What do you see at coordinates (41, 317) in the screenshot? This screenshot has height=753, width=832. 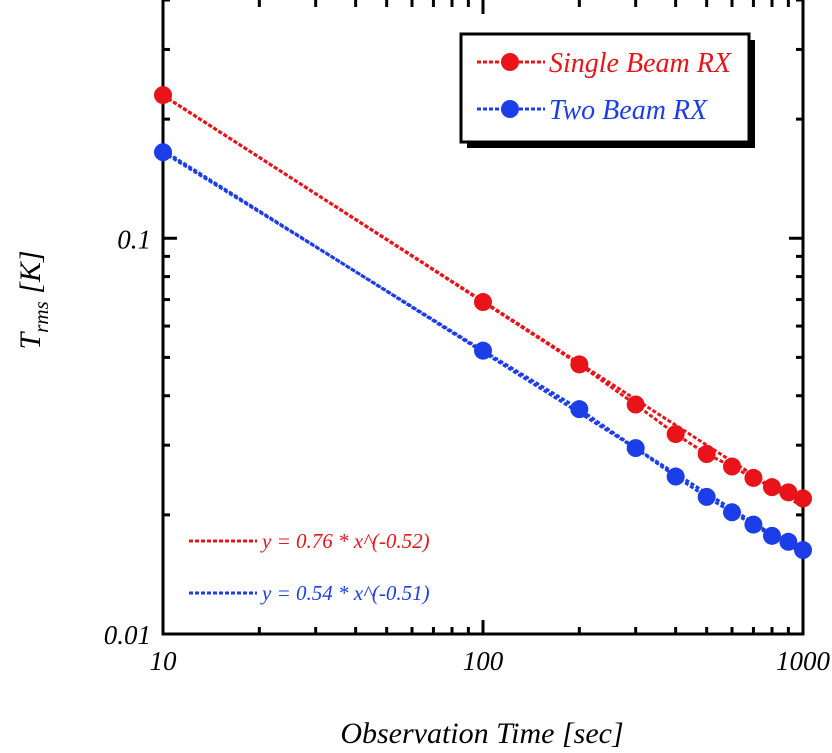 I see `y-axis-title-sub: rms` at bounding box center [41, 317].